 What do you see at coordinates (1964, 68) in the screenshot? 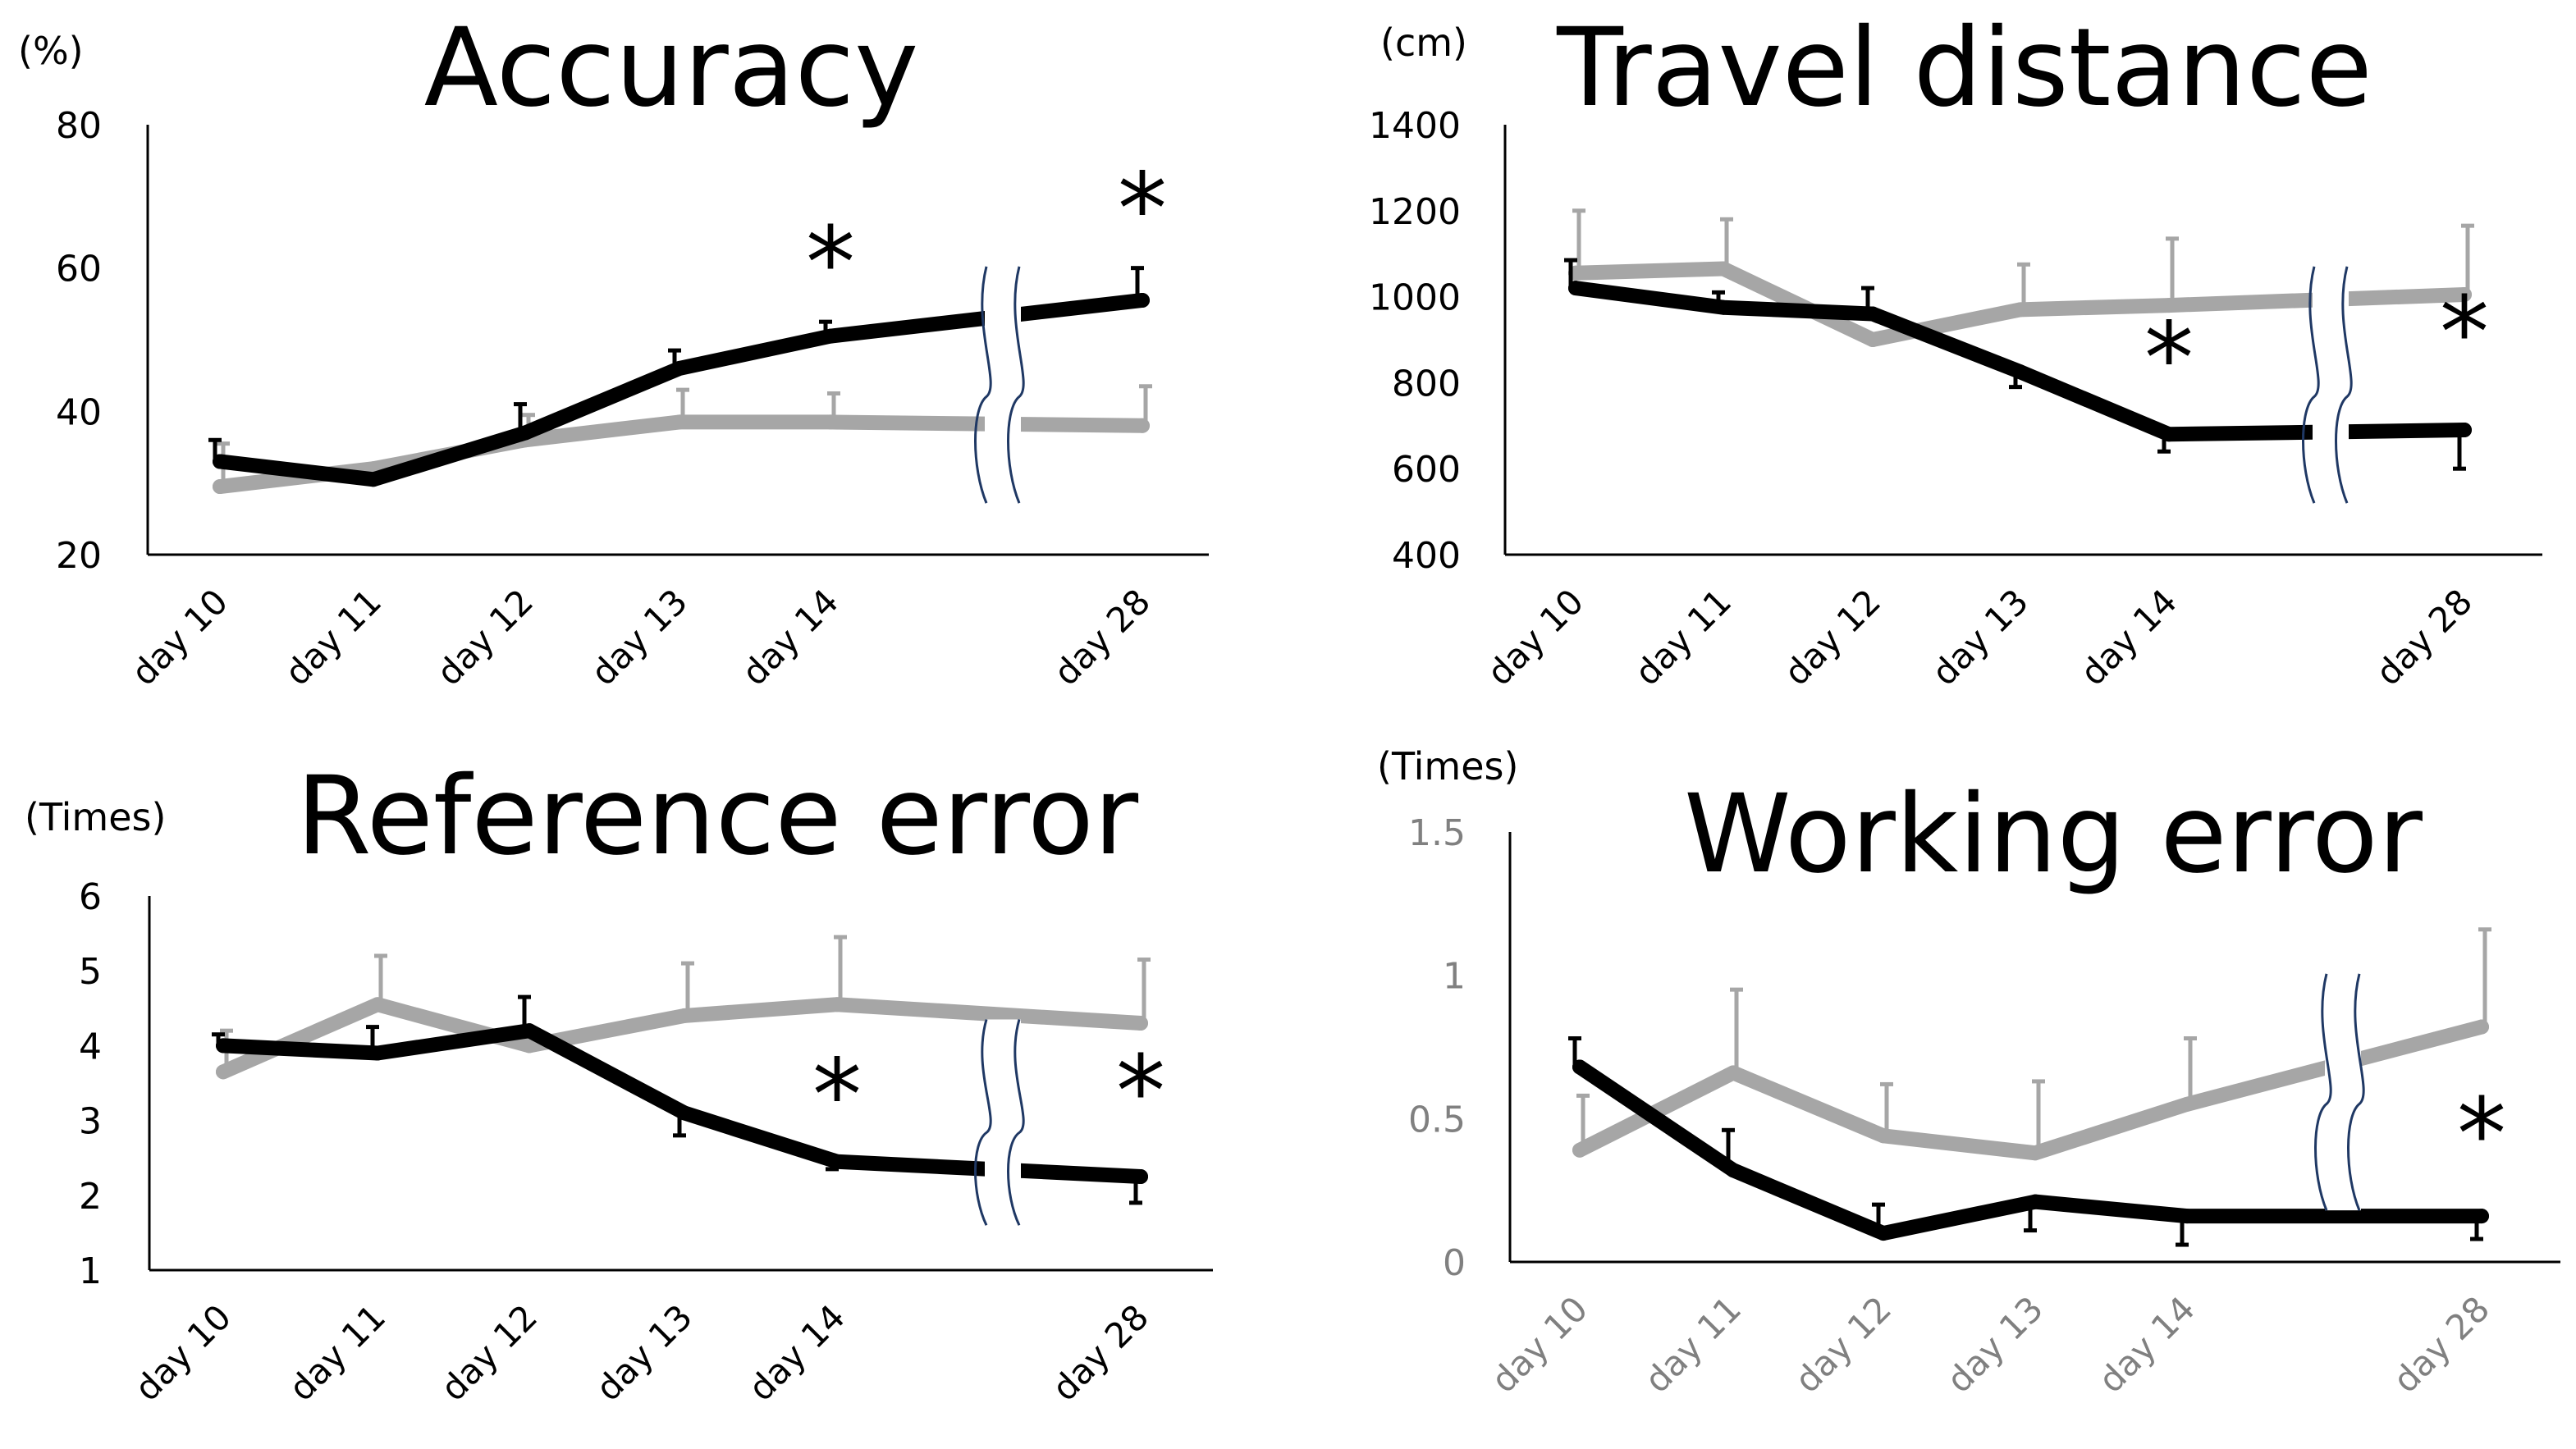
I see `chart-title: Travel distance` at bounding box center [1964, 68].